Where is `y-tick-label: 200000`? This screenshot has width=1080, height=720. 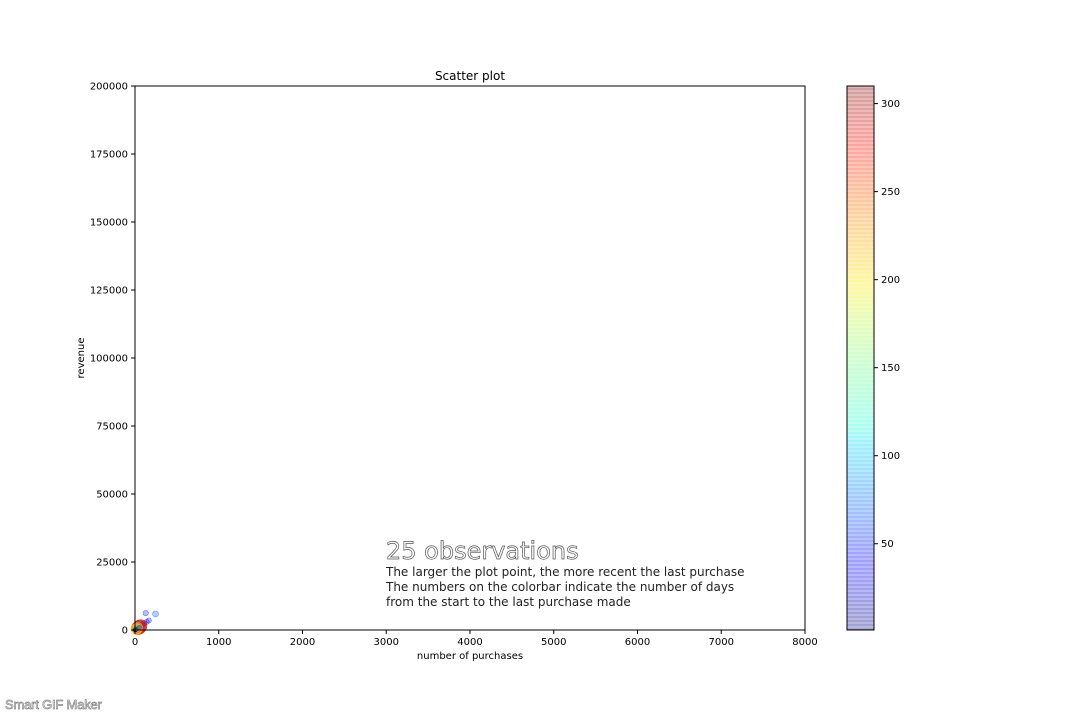
y-tick-label: 200000 is located at coordinates (109, 87).